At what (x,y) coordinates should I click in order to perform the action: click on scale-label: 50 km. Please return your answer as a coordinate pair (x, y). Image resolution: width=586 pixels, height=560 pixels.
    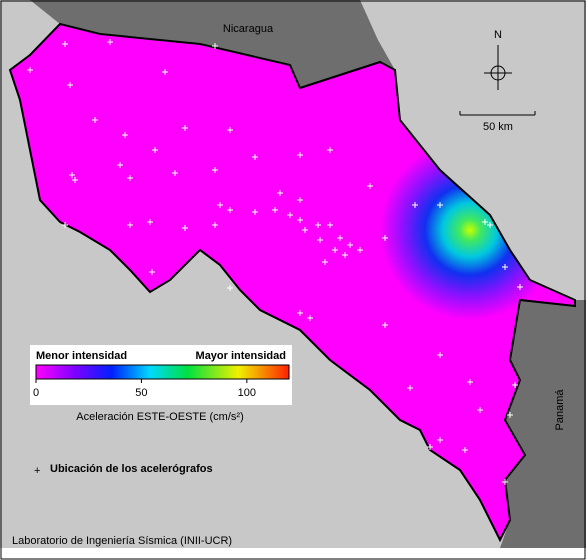
    Looking at the image, I should click on (498, 127).